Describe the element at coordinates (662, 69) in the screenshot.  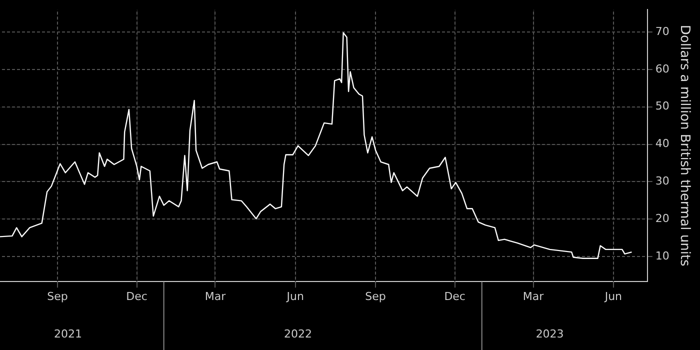
I see `y-tick-label: 60` at that location.